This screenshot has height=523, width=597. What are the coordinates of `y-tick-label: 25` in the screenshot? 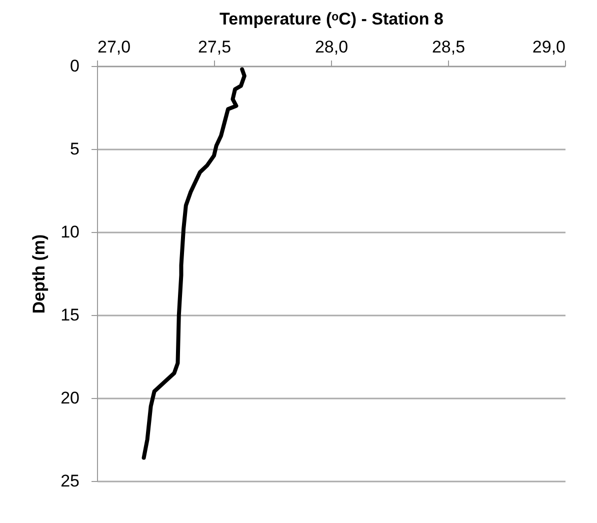 It's located at (70, 481).